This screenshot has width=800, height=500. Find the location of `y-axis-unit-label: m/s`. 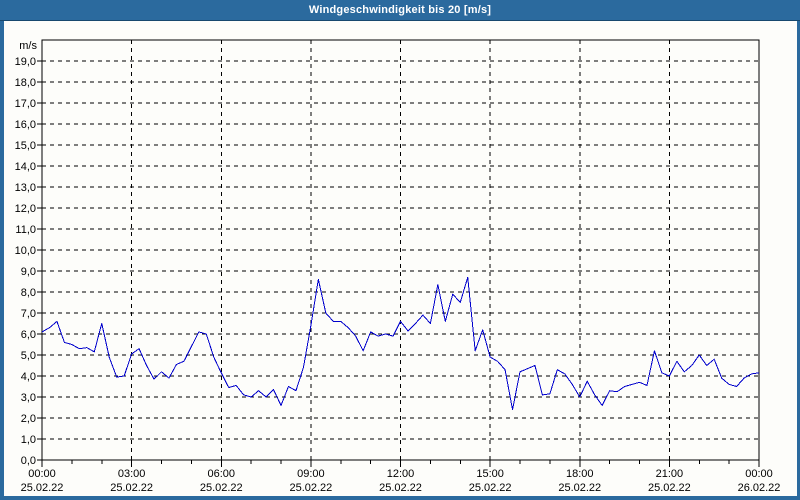

y-axis-unit-label: m/s is located at coordinates (28, 46).